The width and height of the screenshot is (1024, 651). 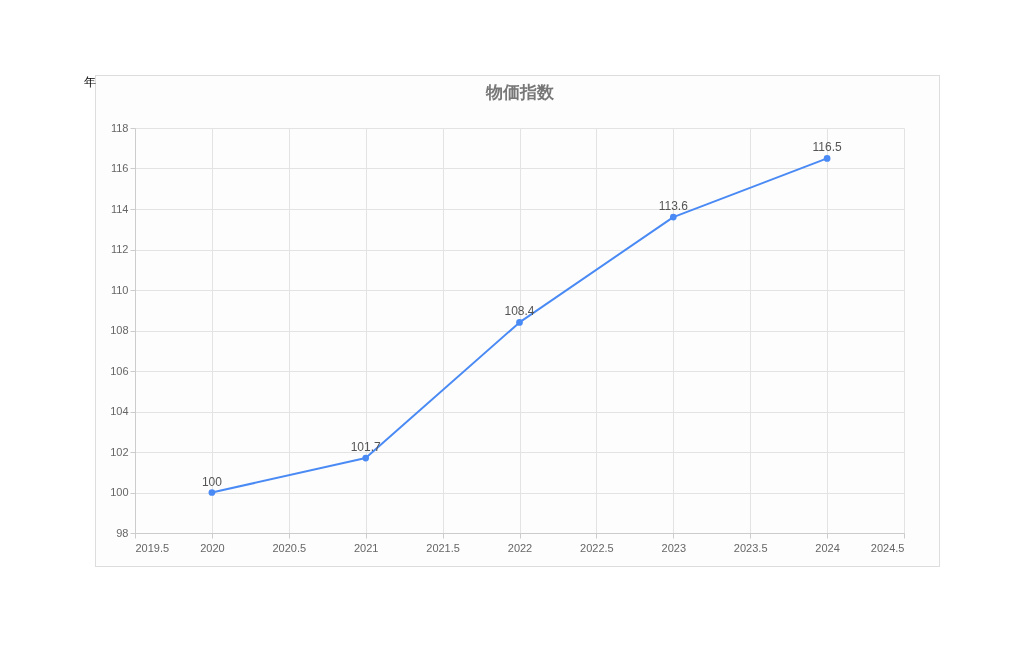 I want to click on y-tick-label: 114, so click(x=119, y=208).